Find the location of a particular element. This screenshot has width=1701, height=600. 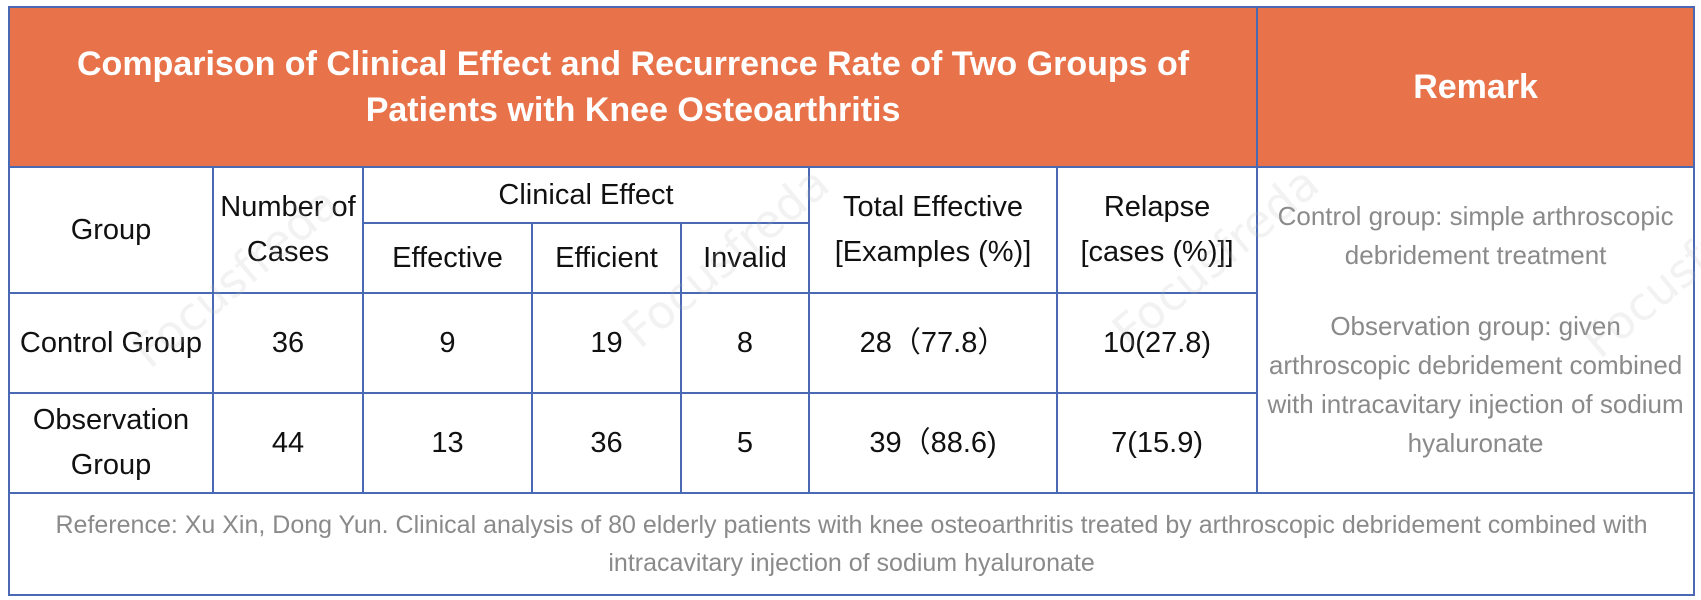

invalid-header: Invalid is located at coordinates (745, 258).